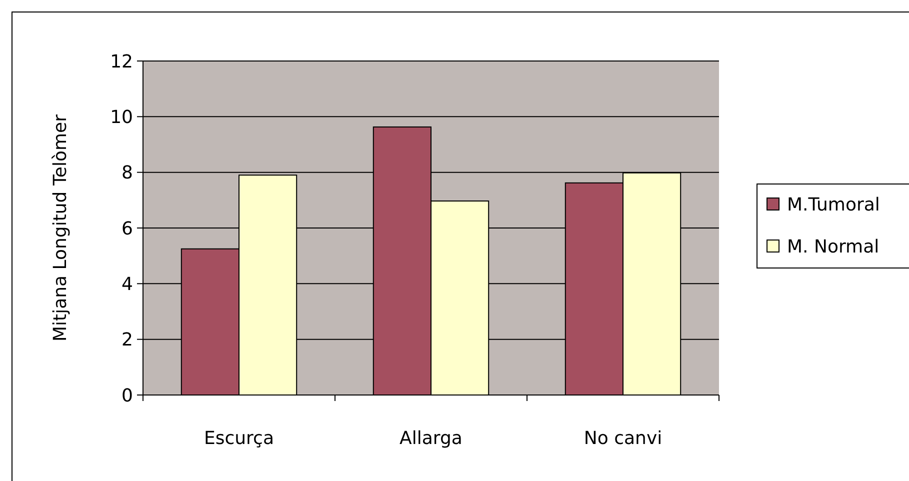  I want to click on y-tick-label: 6, so click(127, 229).